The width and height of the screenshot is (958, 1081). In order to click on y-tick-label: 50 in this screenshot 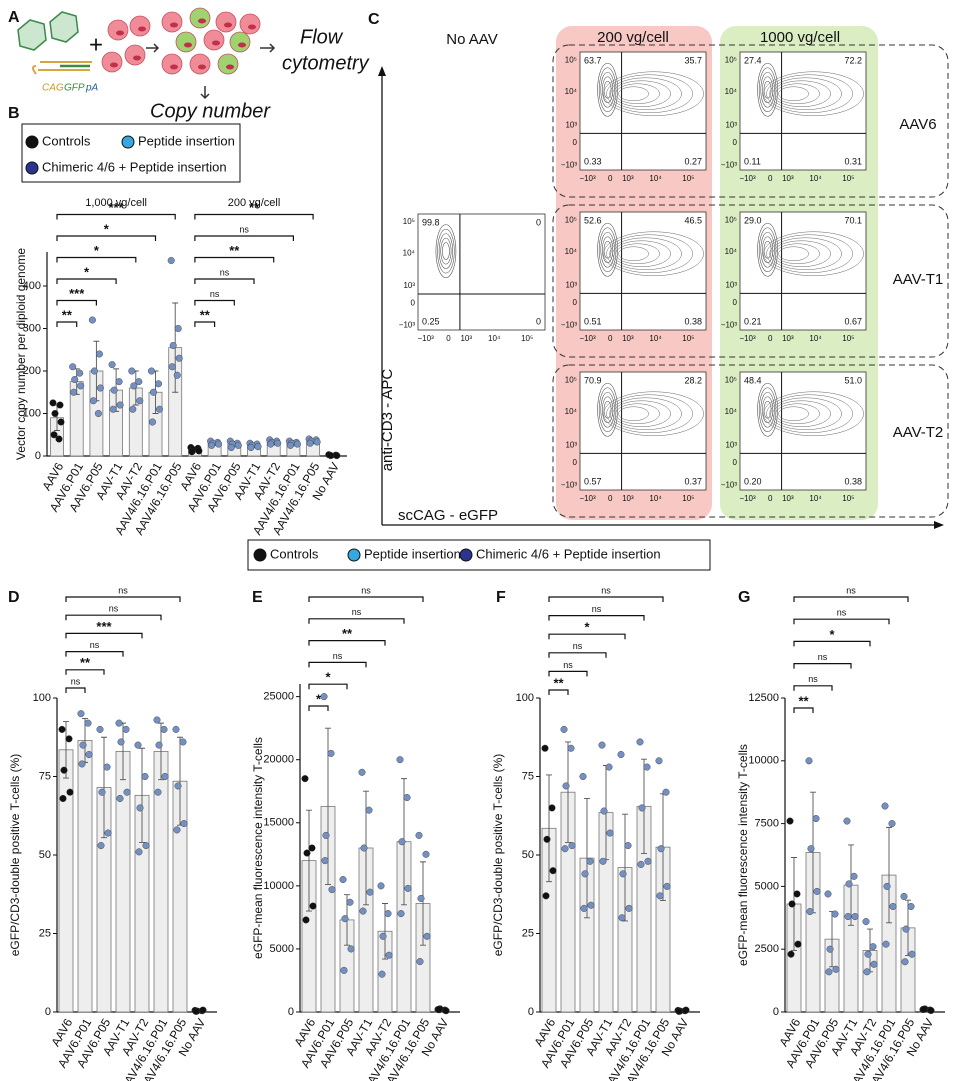, I will do `click(528, 855)`.